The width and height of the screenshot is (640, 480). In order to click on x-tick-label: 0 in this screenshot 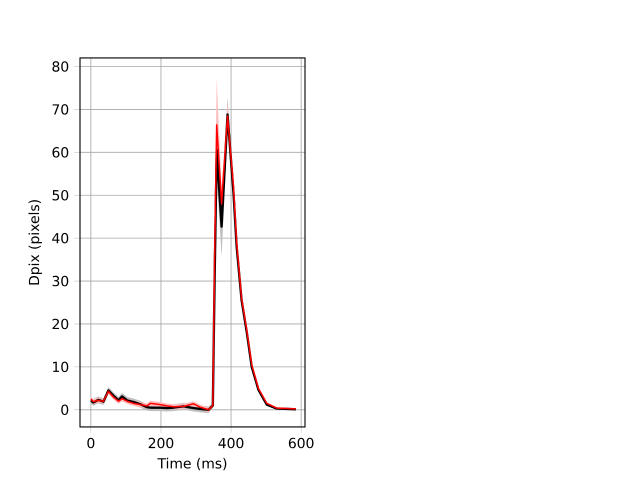, I will do `click(90, 443)`.